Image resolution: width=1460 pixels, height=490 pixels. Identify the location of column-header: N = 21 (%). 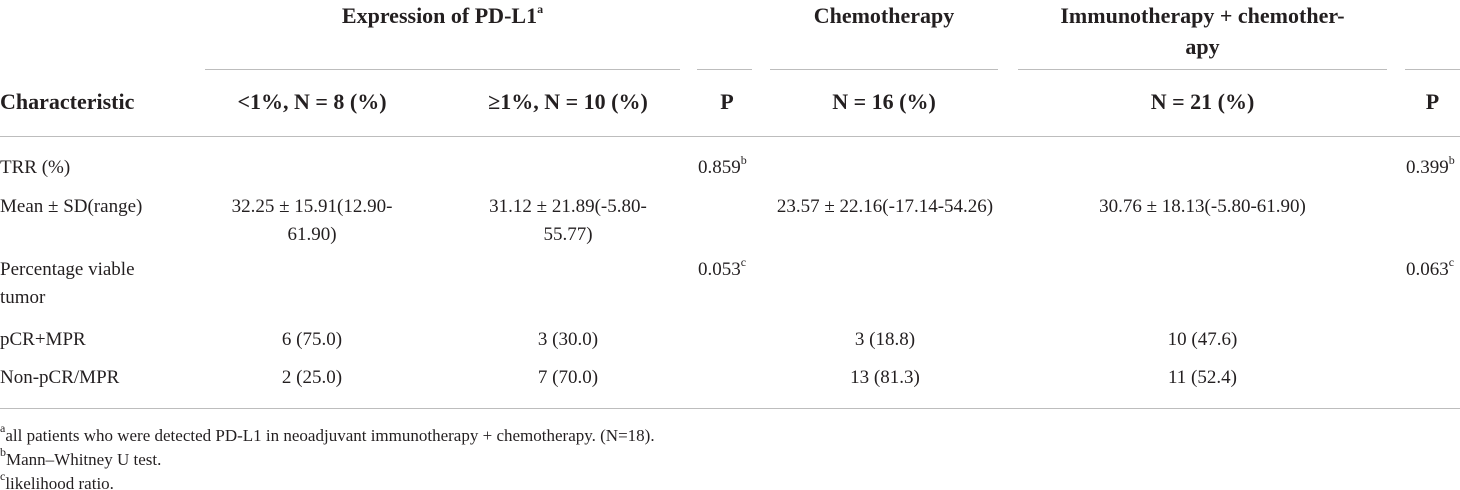
(1202, 101).